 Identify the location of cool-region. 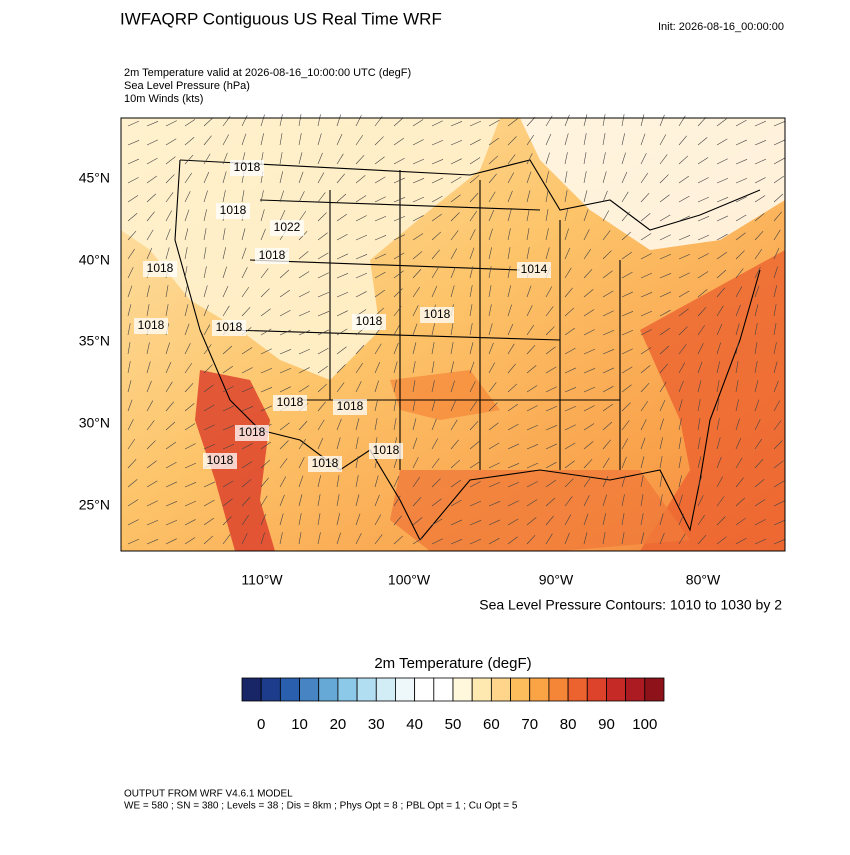
(310, 249).